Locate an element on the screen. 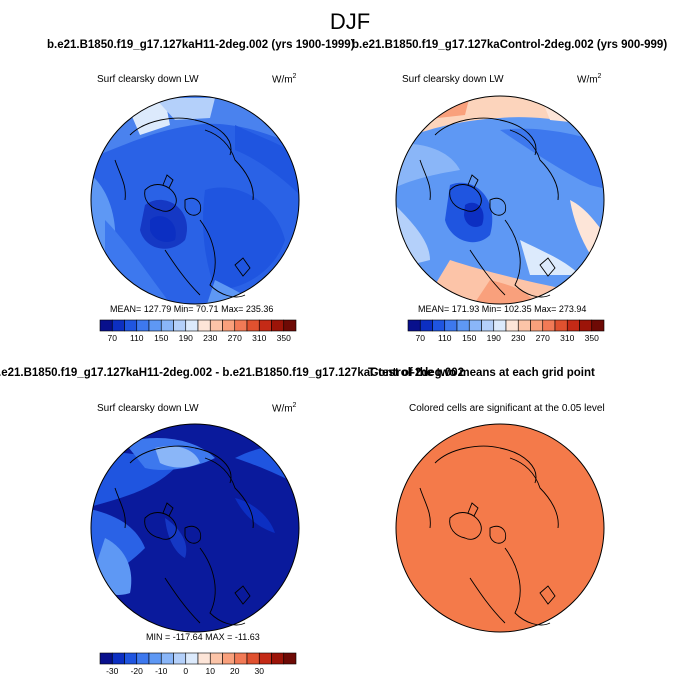 Image resolution: width=700 pixels, height=700 pixels. colorbar-tick-label: 30 is located at coordinates (260, 671).